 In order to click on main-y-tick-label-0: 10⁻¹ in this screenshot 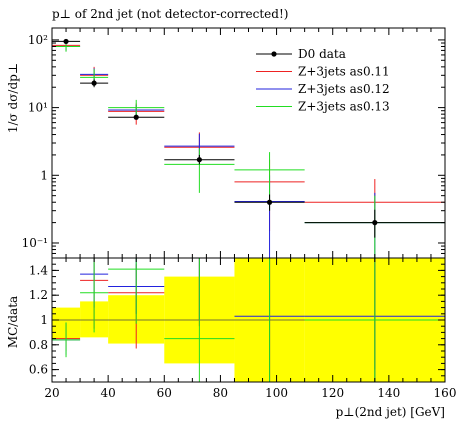, I will do `click(35, 243)`.